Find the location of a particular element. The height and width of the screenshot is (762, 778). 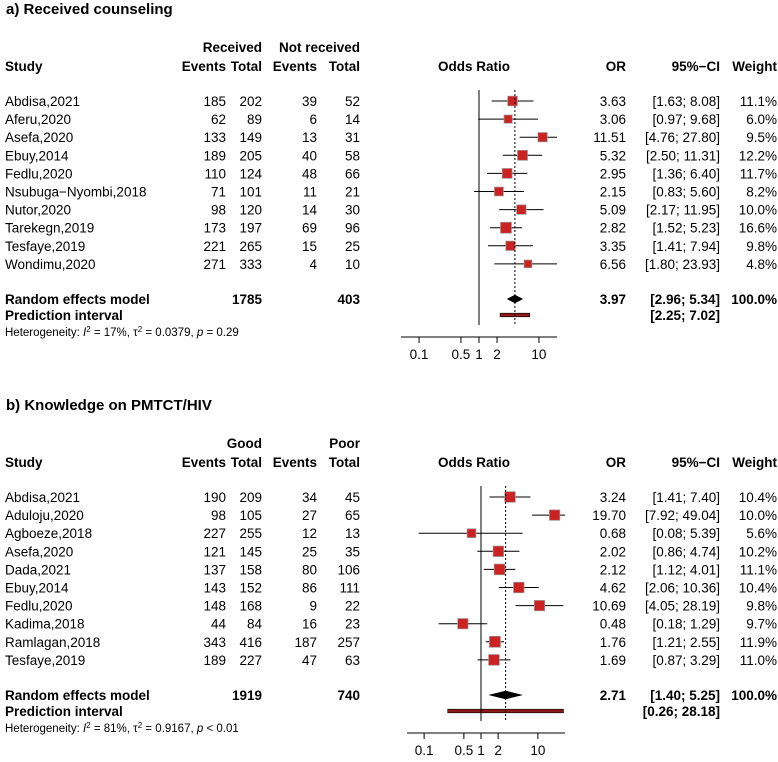

ctl-total-cell: 21 is located at coordinates (352, 192).